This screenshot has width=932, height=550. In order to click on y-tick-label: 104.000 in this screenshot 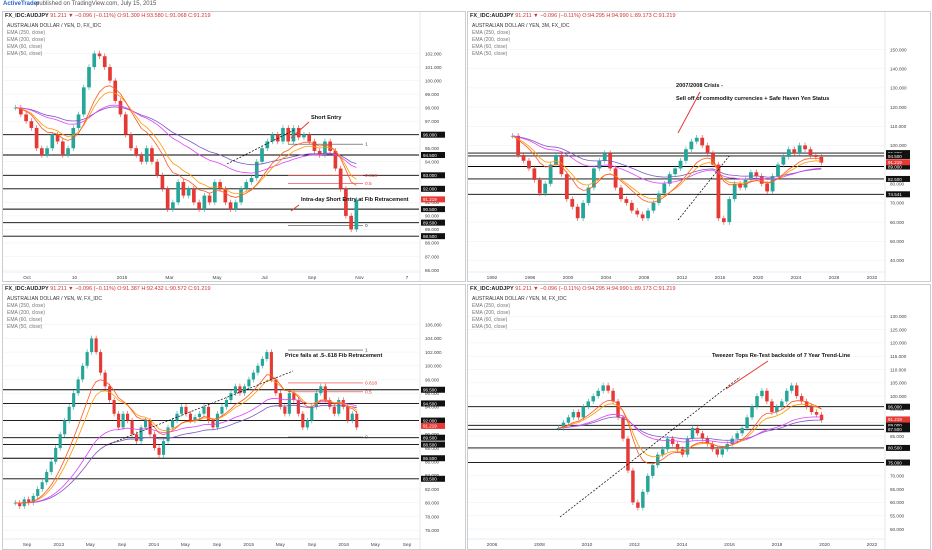, I will do `click(433, 338)`.